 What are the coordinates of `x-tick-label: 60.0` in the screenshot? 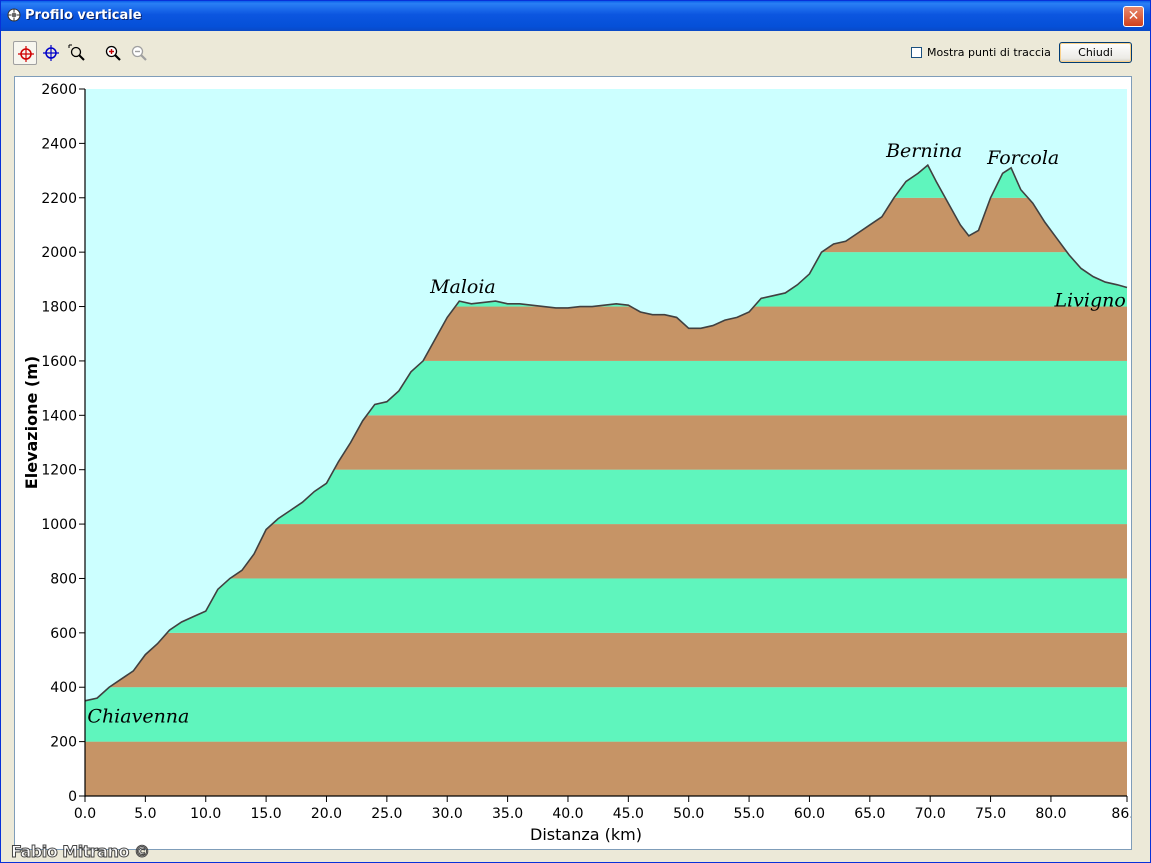 It's located at (809, 814).